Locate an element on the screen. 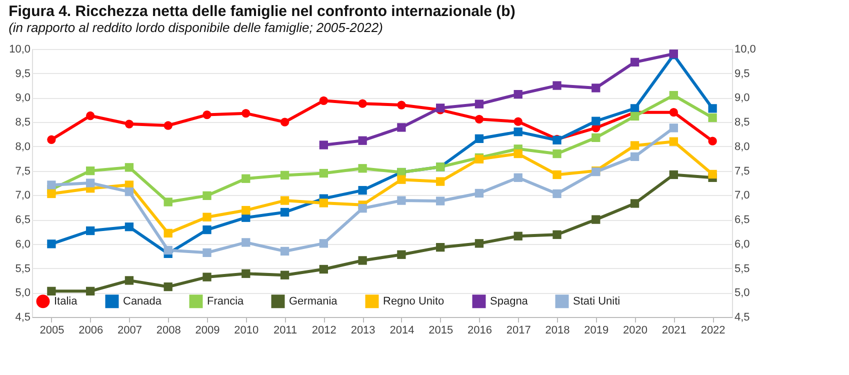 The image size is (849, 375). legend-label: Francia is located at coordinates (226, 301).